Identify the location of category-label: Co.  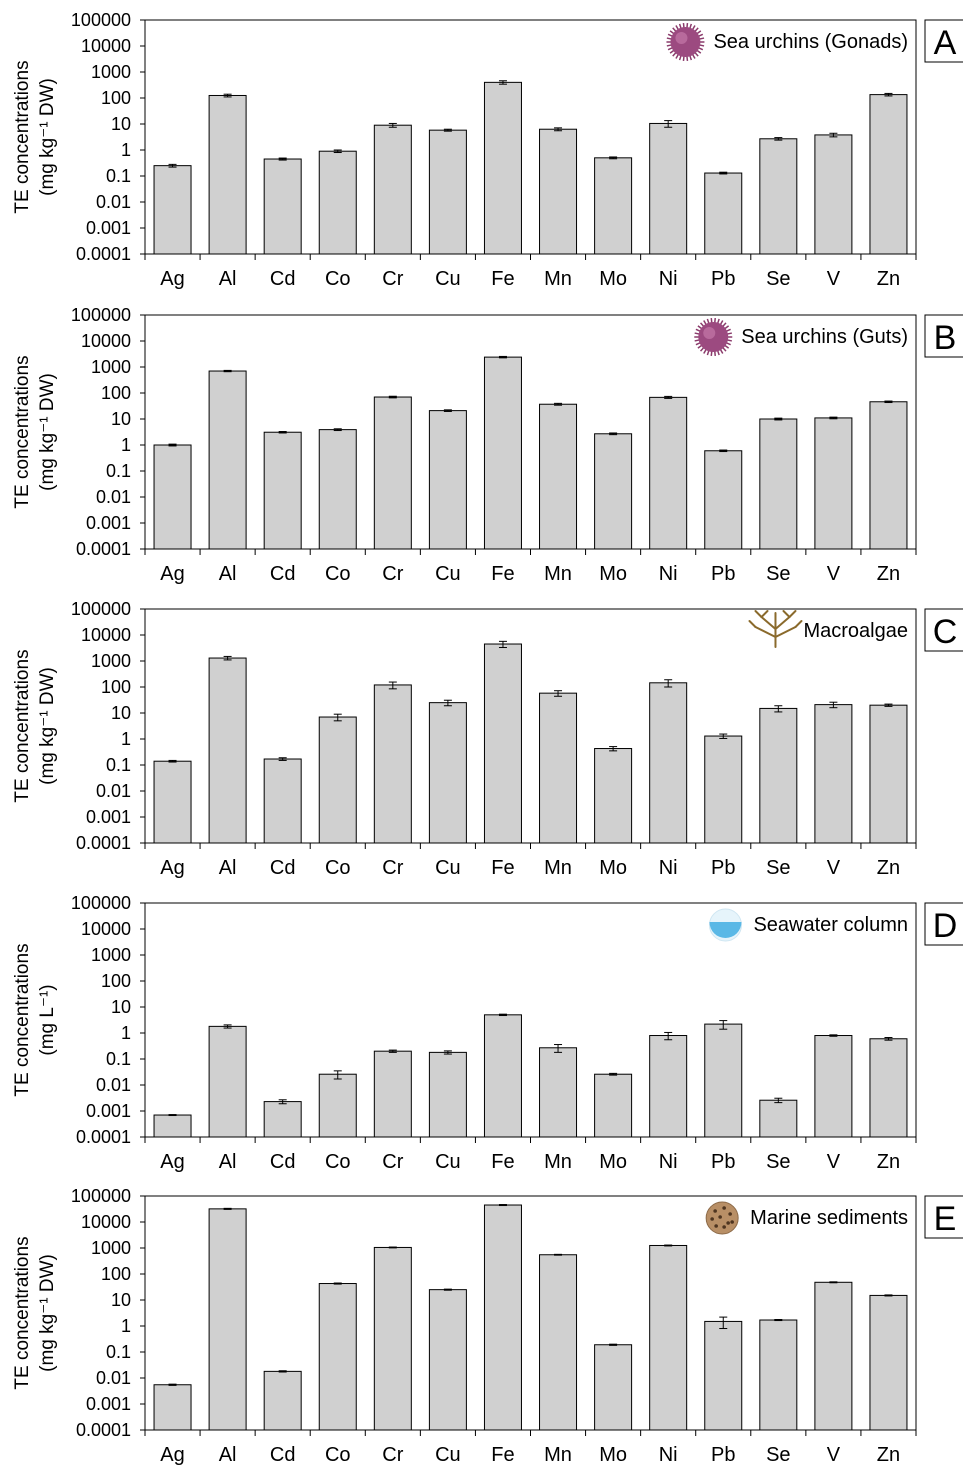
(338, 868).